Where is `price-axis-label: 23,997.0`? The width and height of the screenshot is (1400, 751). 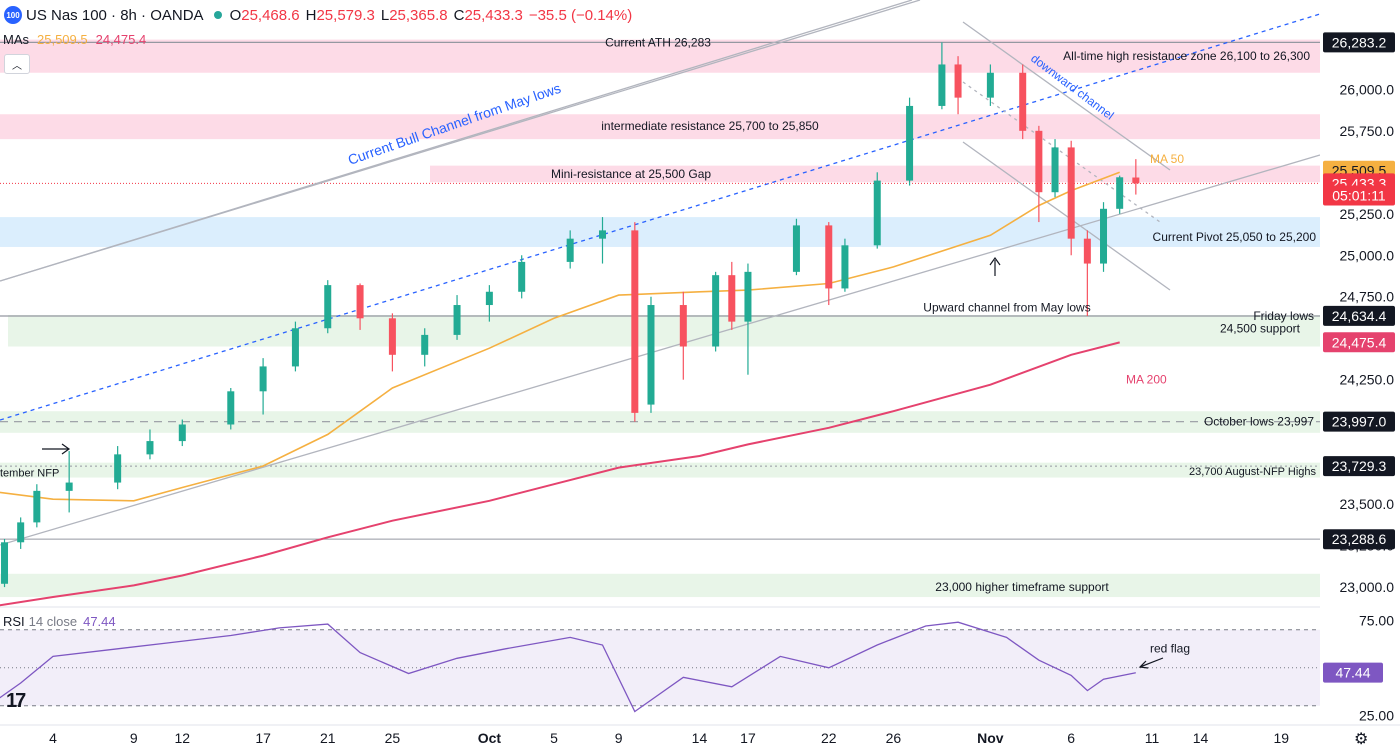 price-axis-label: 23,997.0 is located at coordinates (1359, 421).